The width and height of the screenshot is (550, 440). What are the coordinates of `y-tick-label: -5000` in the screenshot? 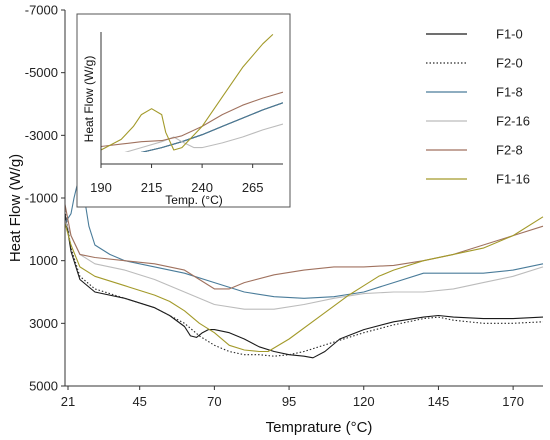 It's located at (41, 72).